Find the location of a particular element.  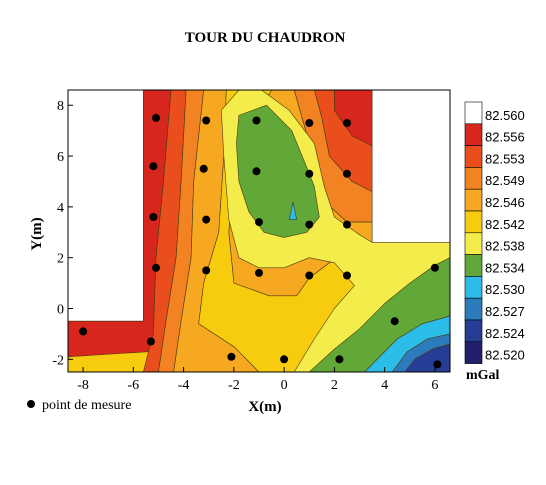

colorbar-label-2: 82.553 is located at coordinates (505, 158).